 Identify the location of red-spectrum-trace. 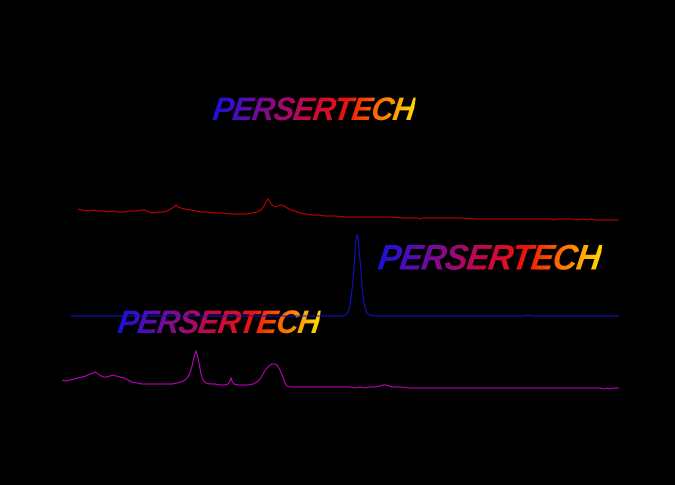
(348, 209).